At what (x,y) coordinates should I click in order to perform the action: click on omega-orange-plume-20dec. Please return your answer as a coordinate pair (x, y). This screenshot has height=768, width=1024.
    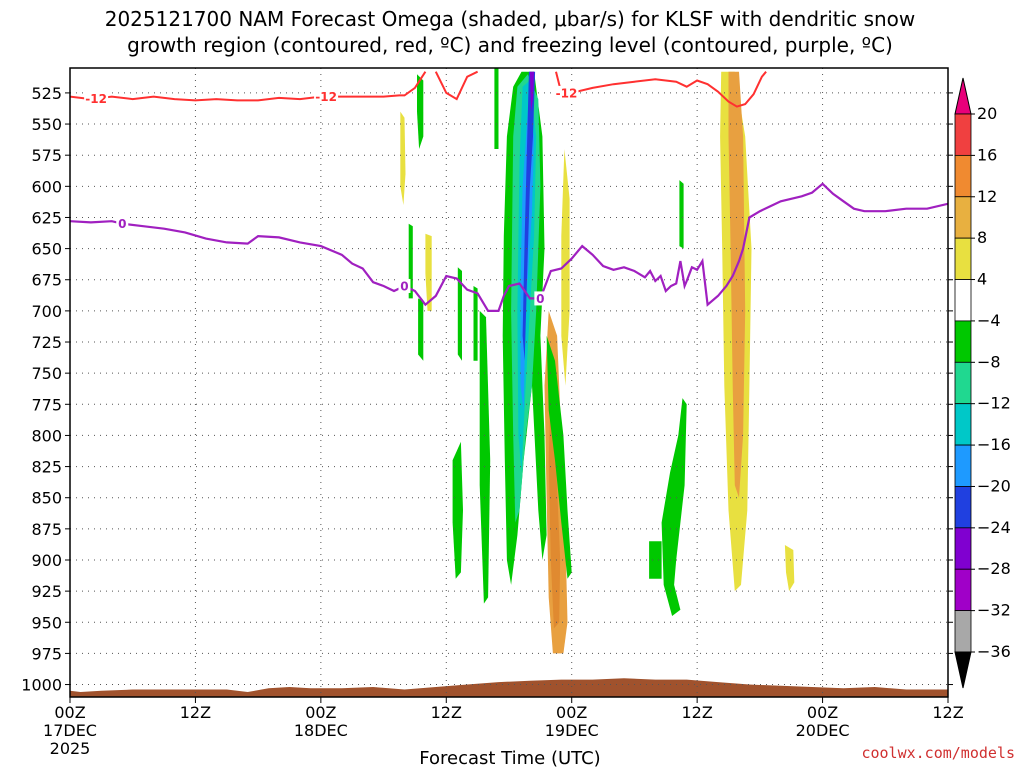
    Looking at the image, I should click on (737, 284).